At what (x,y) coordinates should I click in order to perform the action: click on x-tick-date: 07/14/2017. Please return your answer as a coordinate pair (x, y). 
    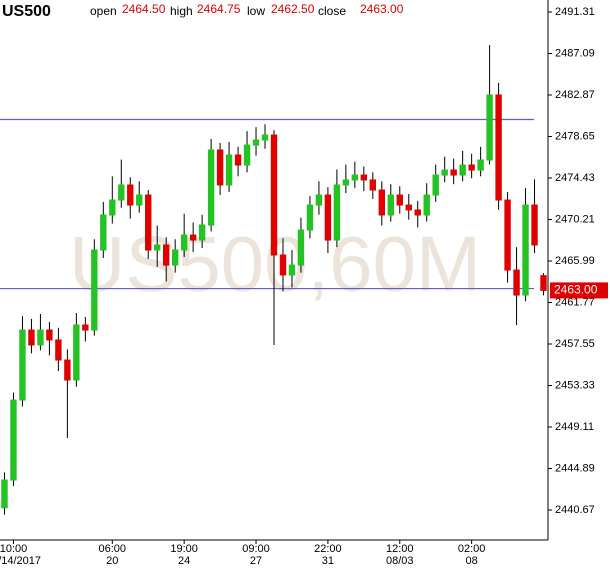
    Looking at the image, I should click on (20, 561).